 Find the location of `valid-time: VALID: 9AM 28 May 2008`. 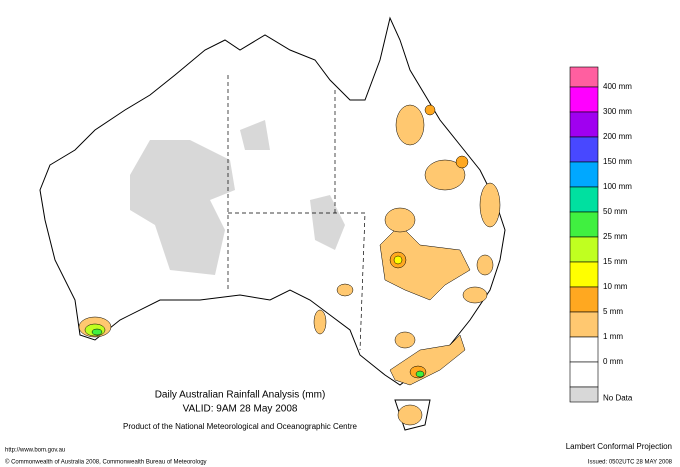

valid-time: VALID: 9AM 28 May 2008 is located at coordinates (240, 409).